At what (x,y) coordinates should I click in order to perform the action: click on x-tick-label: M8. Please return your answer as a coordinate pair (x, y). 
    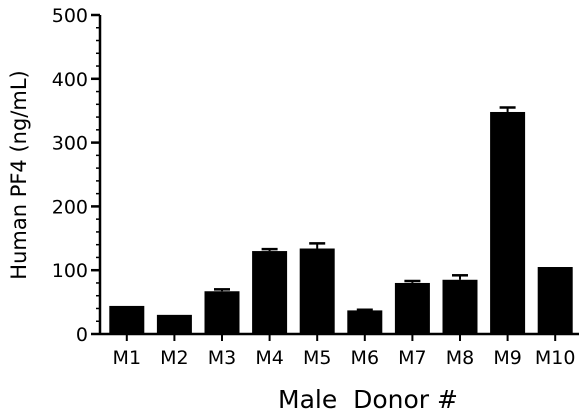
    Looking at the image, I should click on (460, 358).